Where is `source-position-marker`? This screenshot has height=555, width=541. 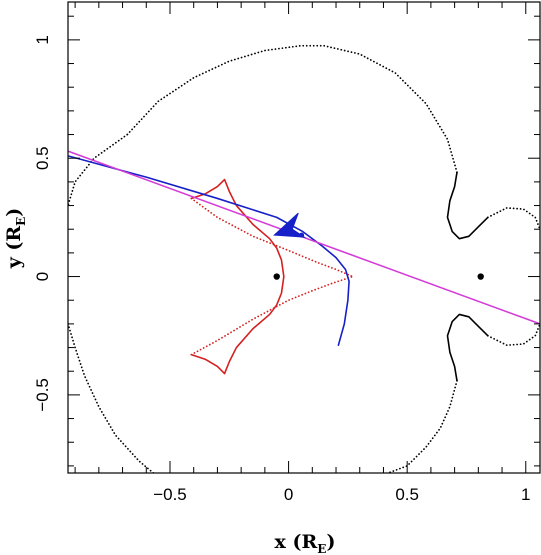 source-position-marker is located at coordinates (302, 235).